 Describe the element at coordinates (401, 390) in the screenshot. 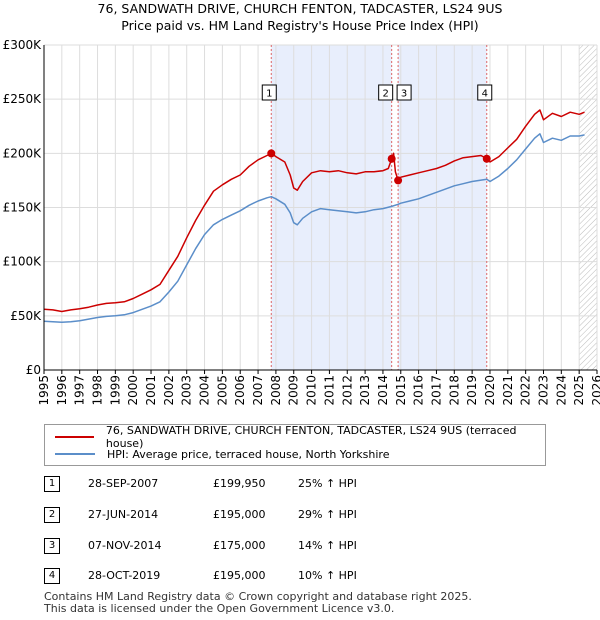

I see `x-tick-label: 2015` at that location.